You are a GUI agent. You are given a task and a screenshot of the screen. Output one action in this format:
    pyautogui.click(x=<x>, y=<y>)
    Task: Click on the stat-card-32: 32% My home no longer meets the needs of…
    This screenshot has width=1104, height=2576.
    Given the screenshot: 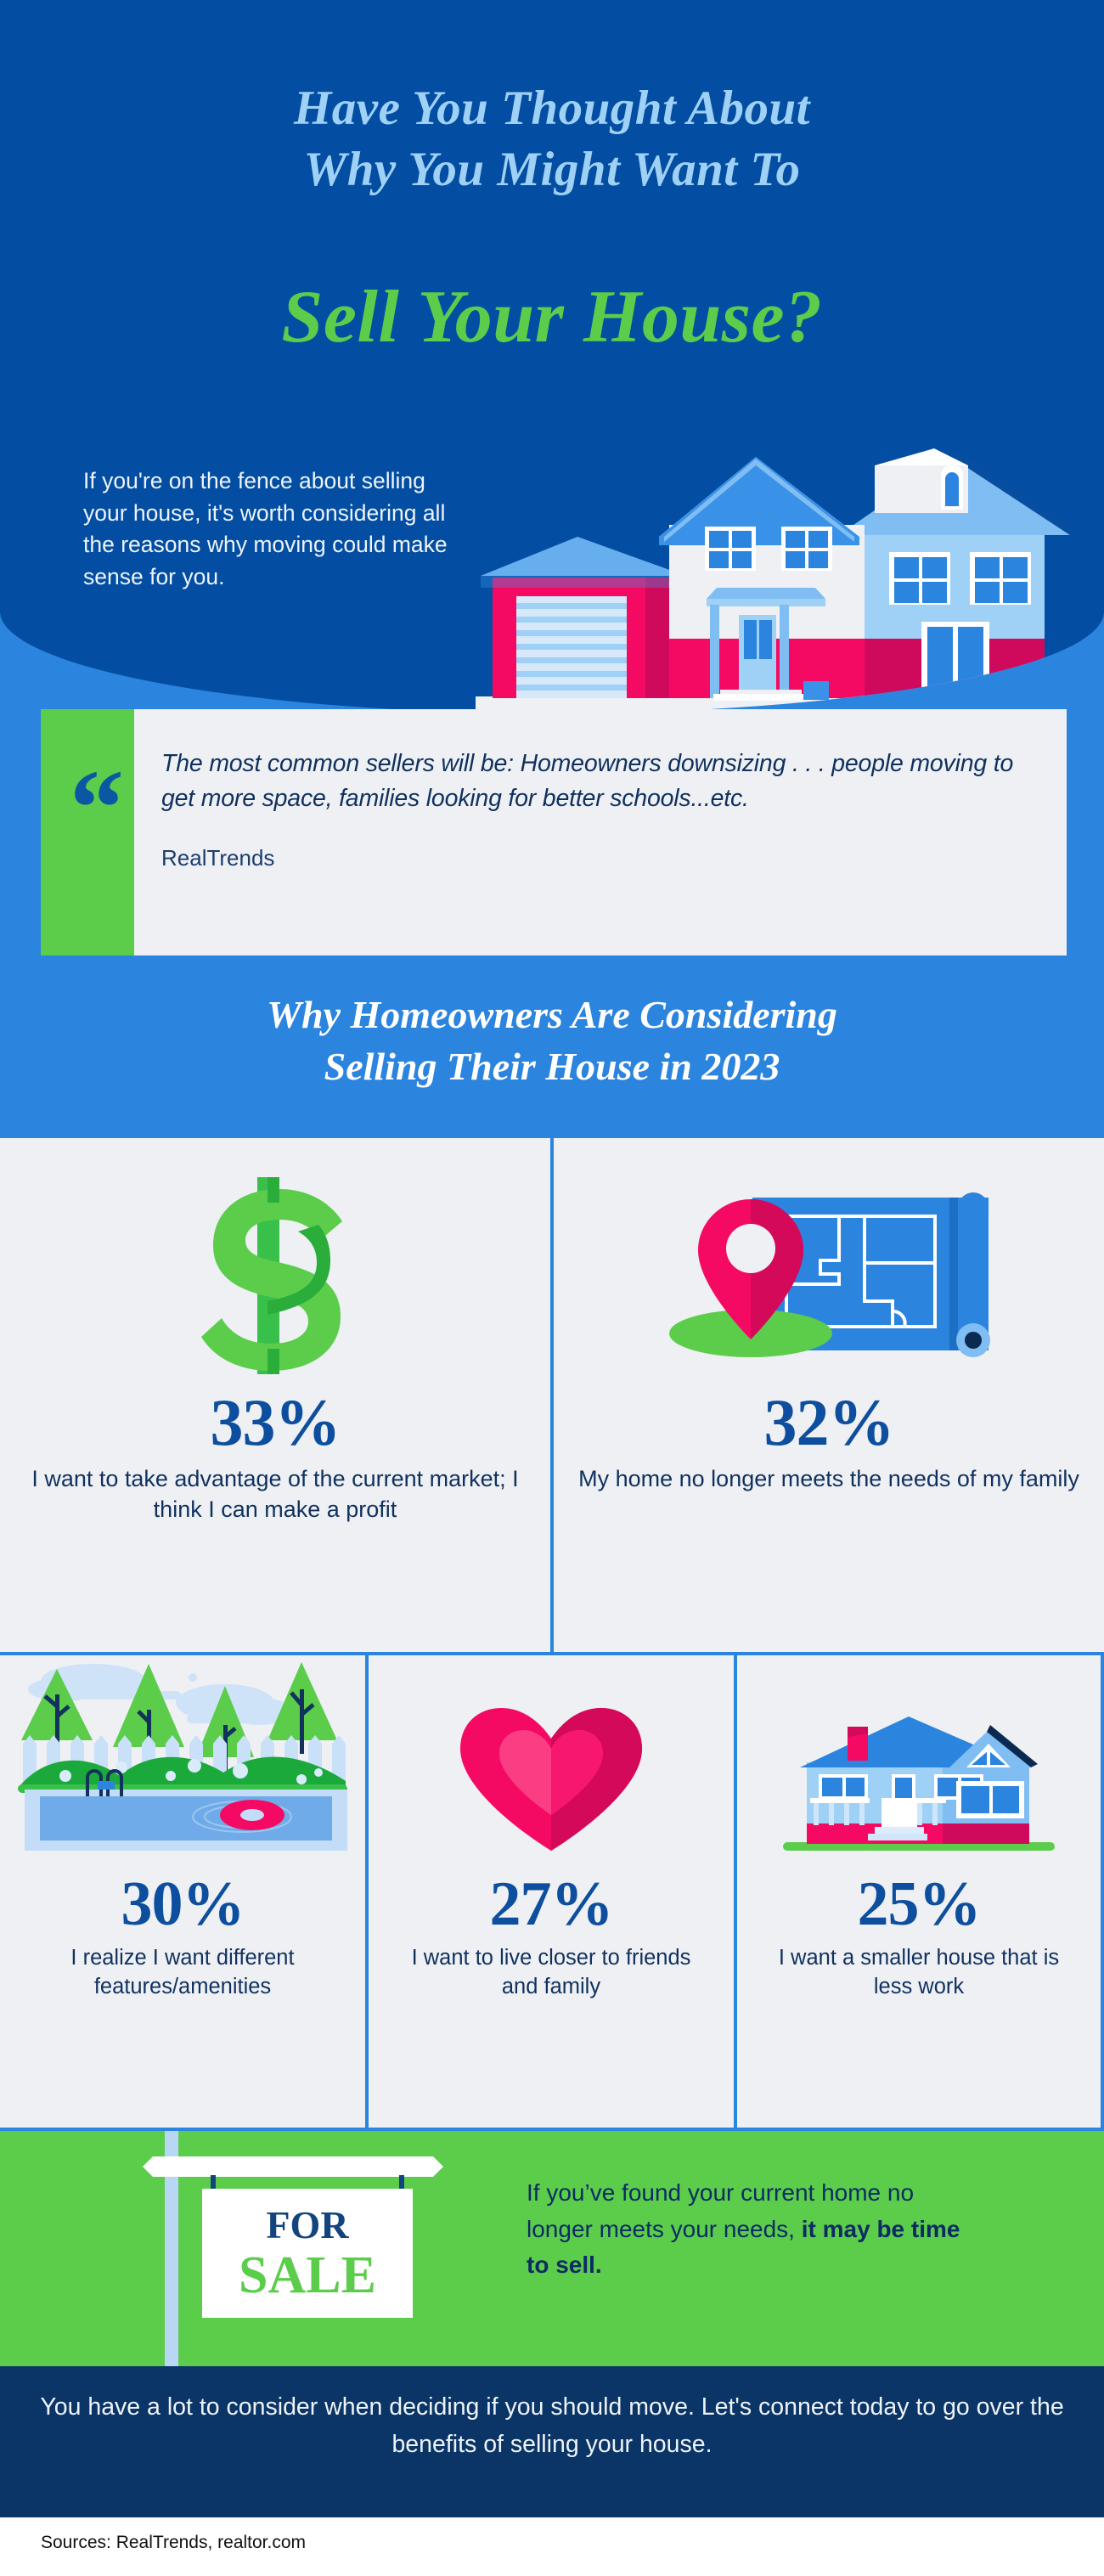 What is the action you would take?
    pyautogui.click(x=829, y=1395)
    